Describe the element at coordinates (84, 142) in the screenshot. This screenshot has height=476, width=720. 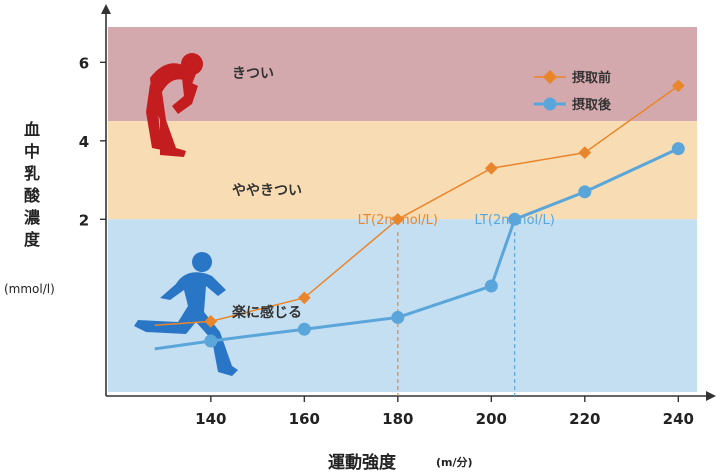
I see `y-tick-label: 4` at that location.